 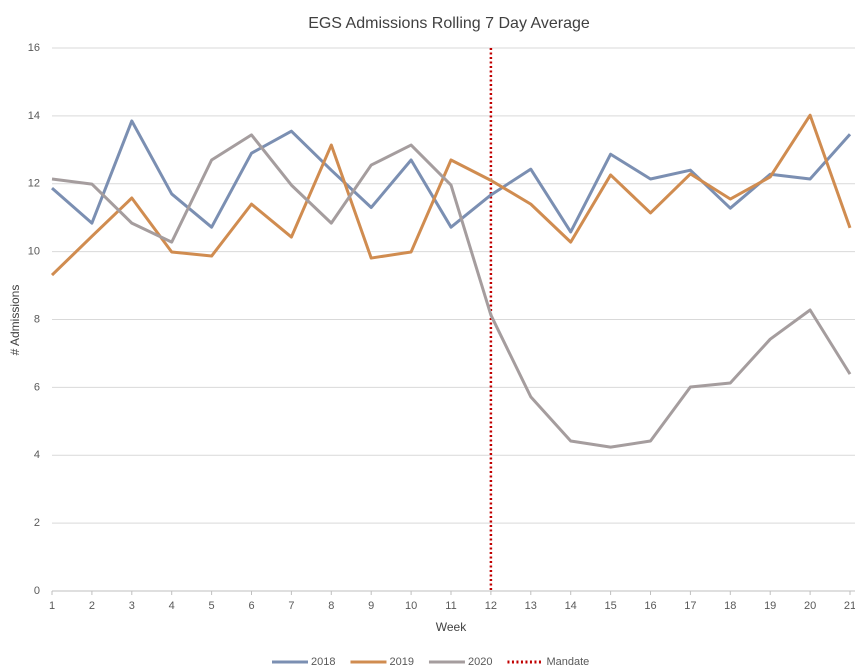 I want to click on legend-label: 2018, so click(x=323, y=662).